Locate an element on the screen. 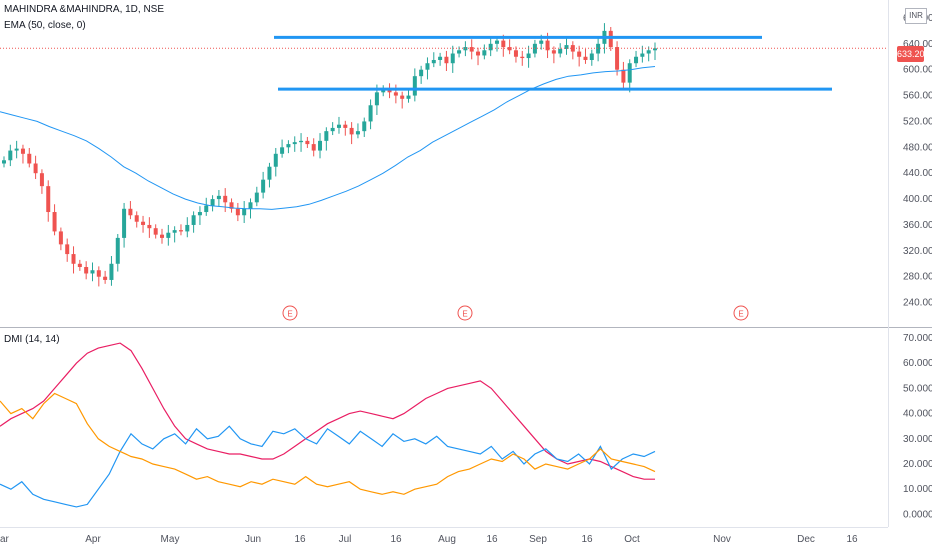 The image size is (932, 550). x-axis: ar Apr May Jun 16 Jul 16 Aug 16 Sep 16 Oct Nov Dec 16 is located at coordinates (429, 539).